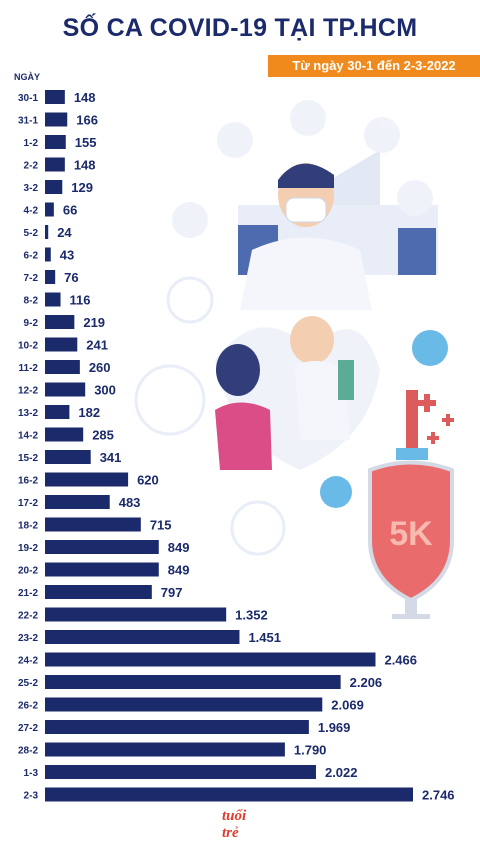 The image size is (480, 842). I want to click on category-label: 4-2, so click(31, 211).